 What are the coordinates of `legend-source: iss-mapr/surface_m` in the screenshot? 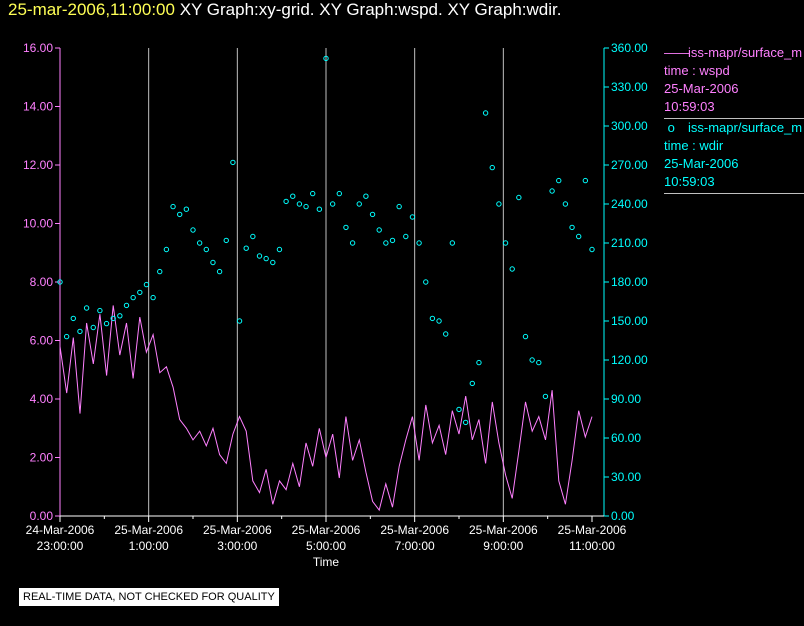 It's located at (745, 52).